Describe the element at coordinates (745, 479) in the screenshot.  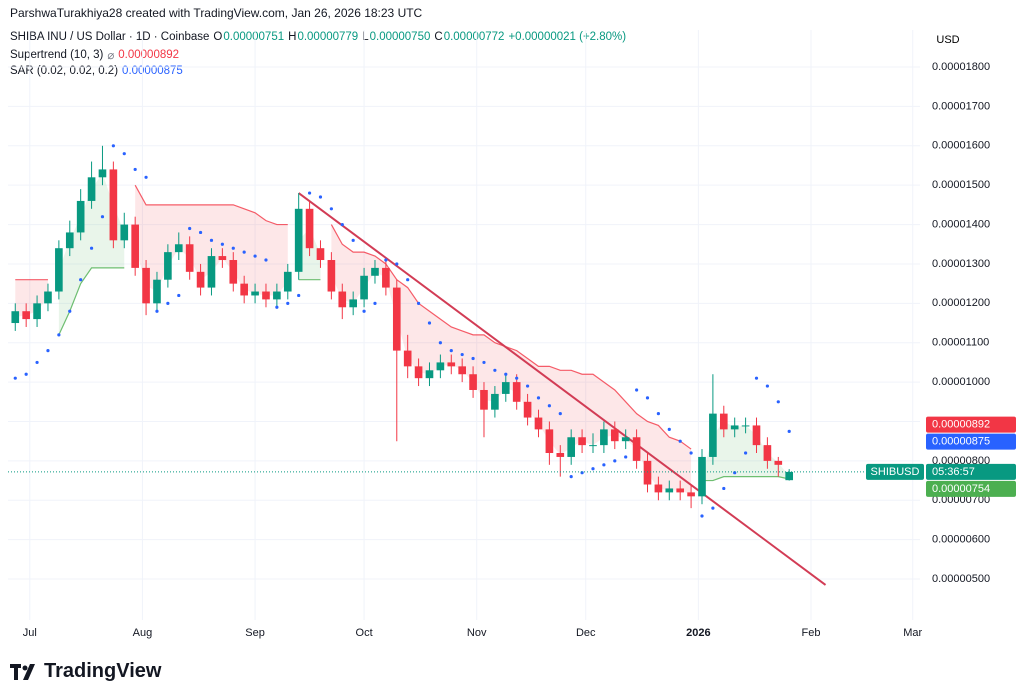
I see `supertrend-line` at that location.